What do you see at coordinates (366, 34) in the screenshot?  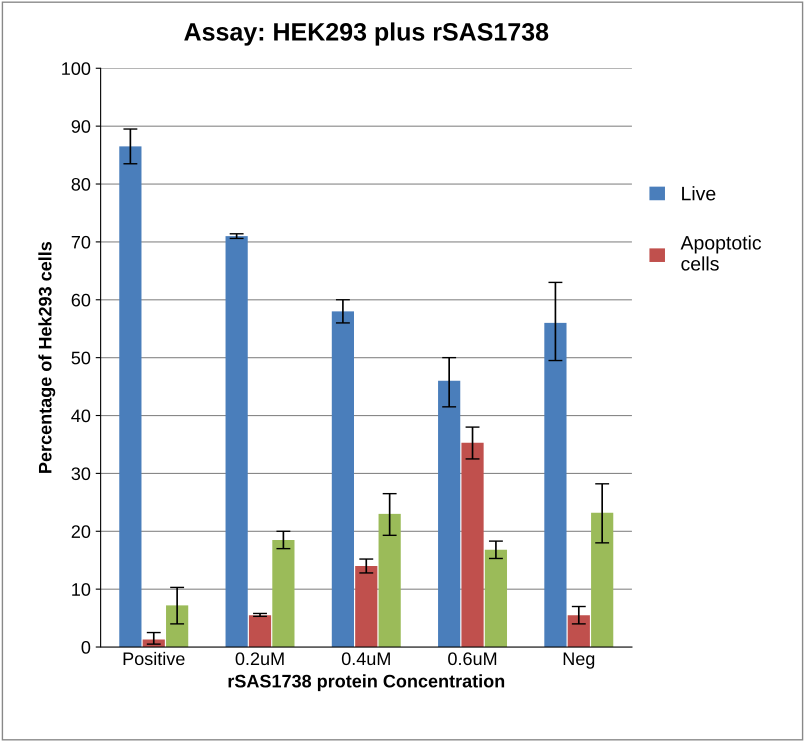 I see `chart-title: Assay: HEK293 plus rSAS1738` at bounding box center [366, 34].